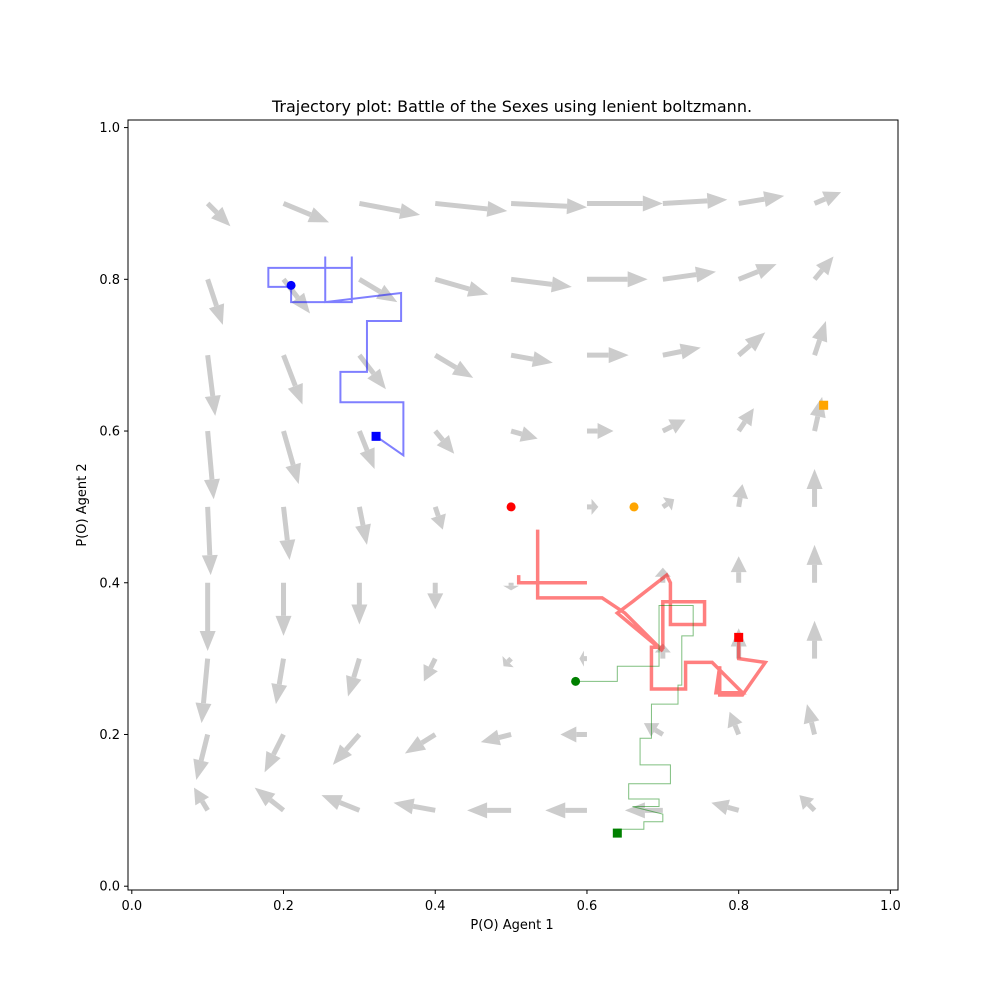  Describe the element at coordinates (890, 906) in the screenshot. I see `x-tick-label: 1.0` at that location.